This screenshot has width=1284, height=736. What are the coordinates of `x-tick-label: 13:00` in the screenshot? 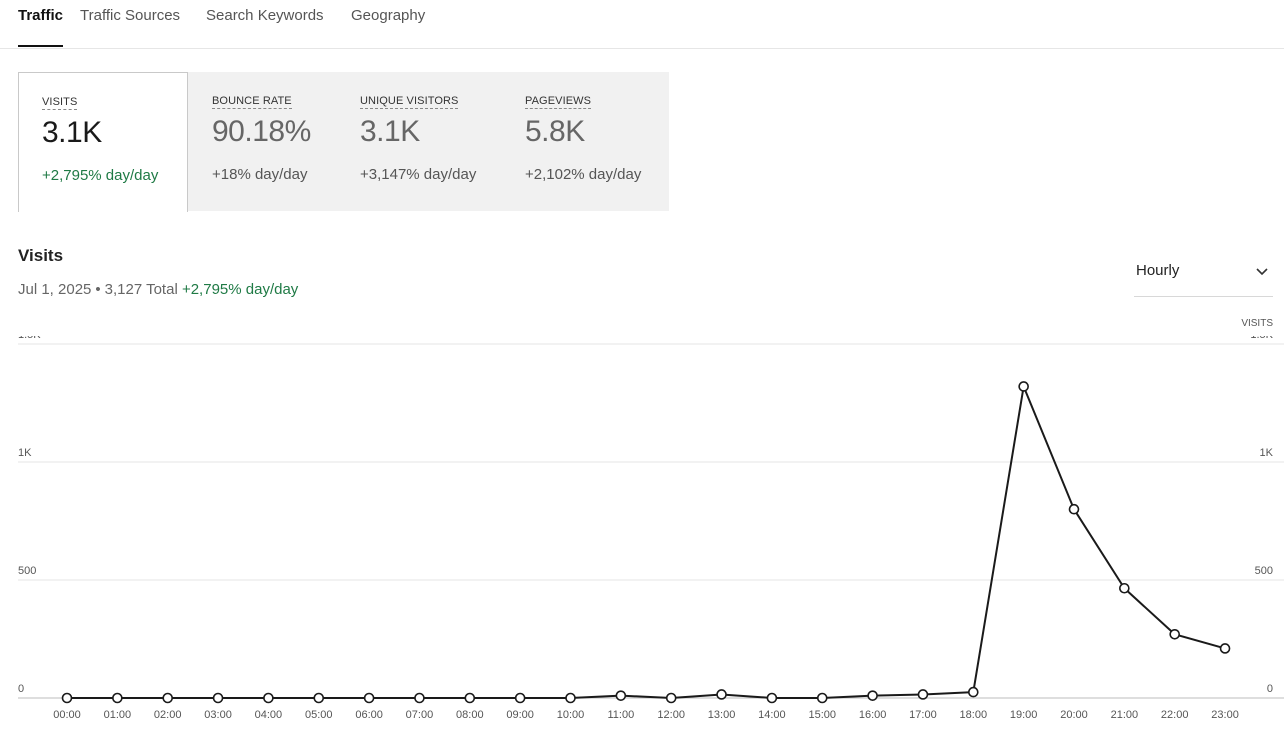 It's located at (722, 715).